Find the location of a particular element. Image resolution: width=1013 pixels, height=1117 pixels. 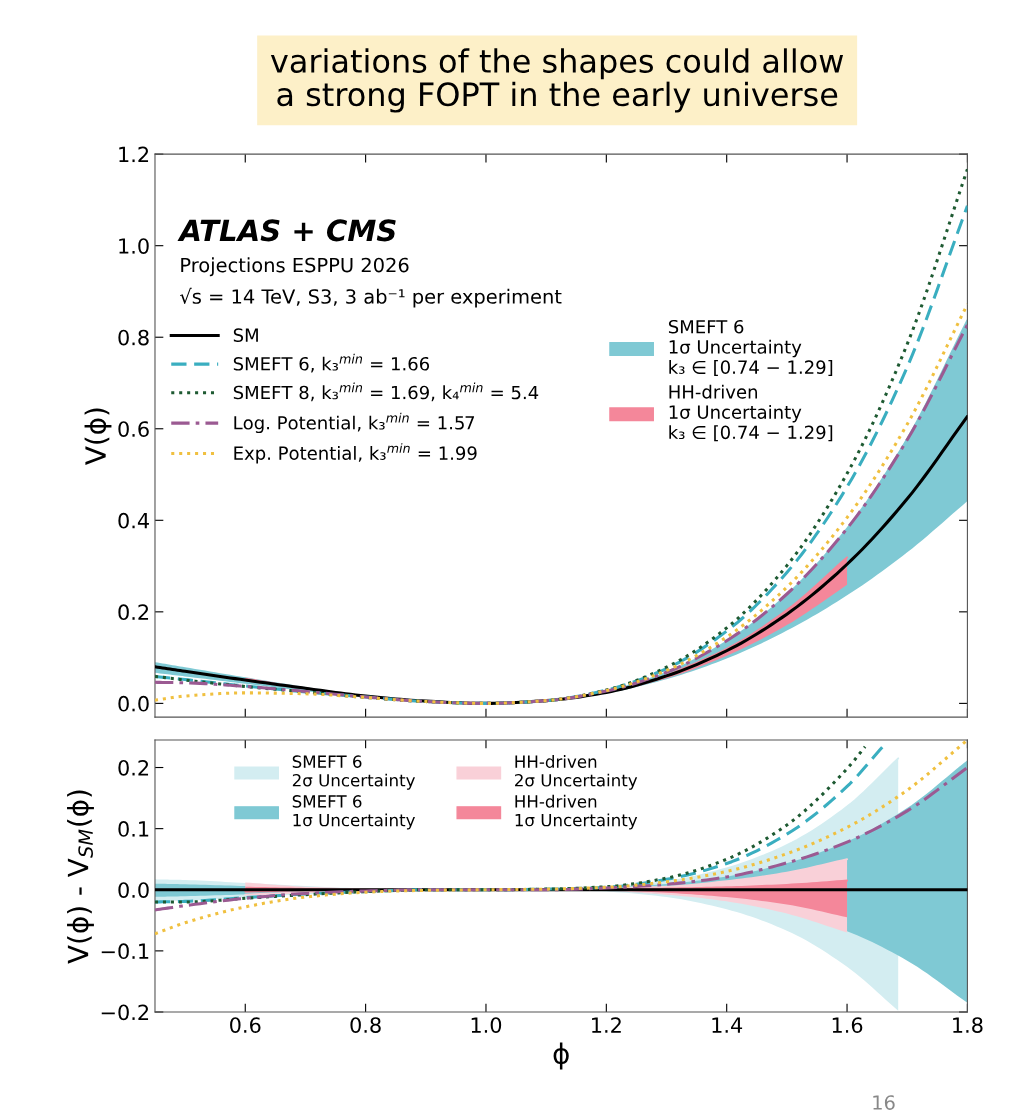

legend-label: HH-driven 2σ Uncertainty is located at coordinates (576, 772).